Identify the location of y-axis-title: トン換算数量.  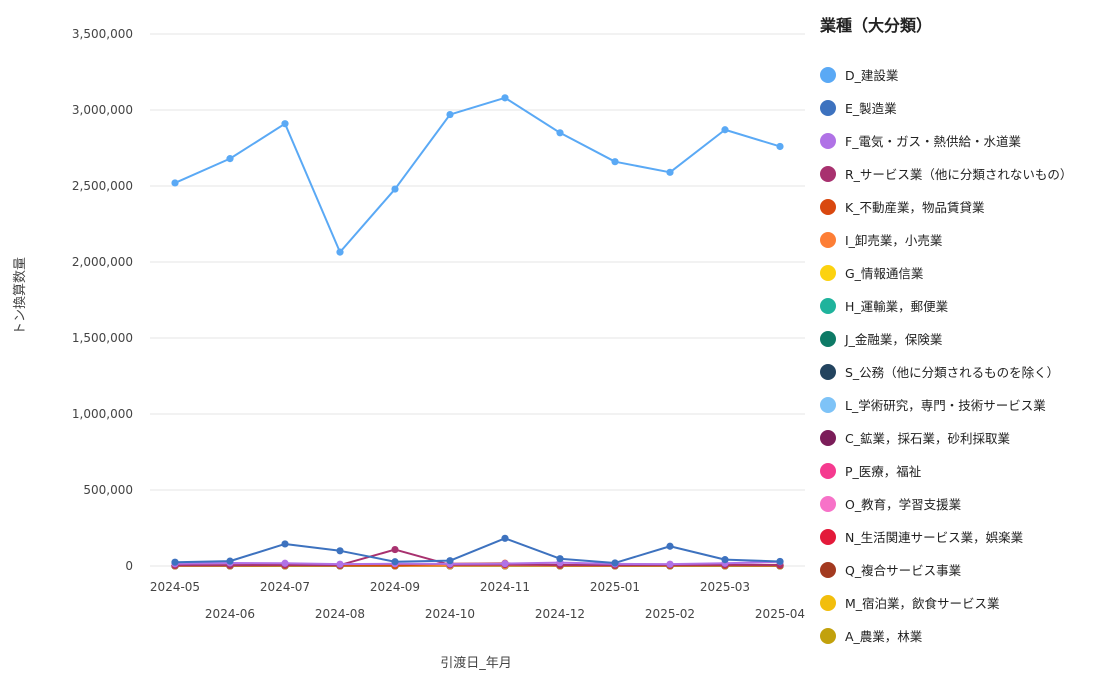
(20, 296).